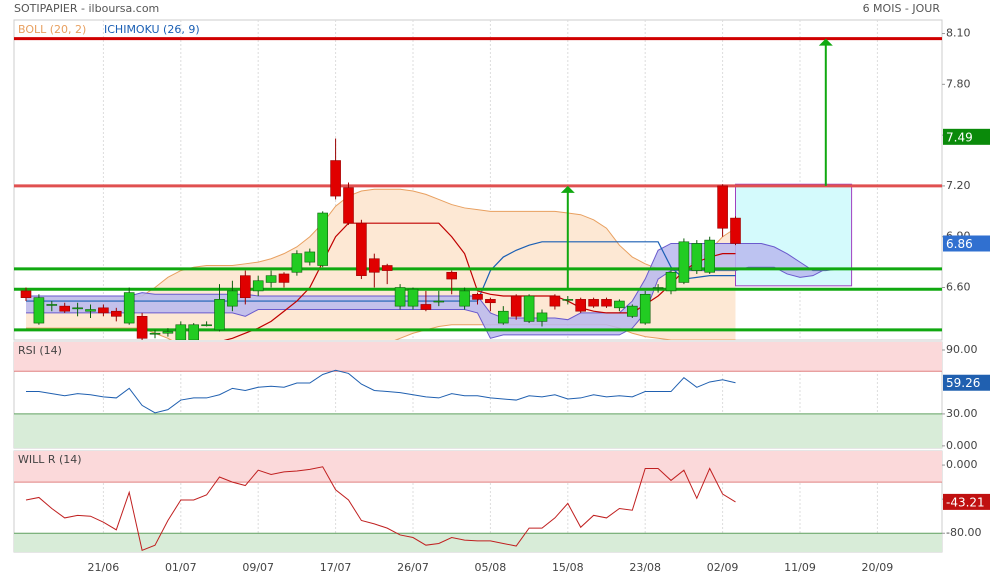  What do you see at coordinates (86, 8) in the screenshot?
I see `site-title: SOTIPAPIER - ilboursa.com` at bounding box center [86, 8].